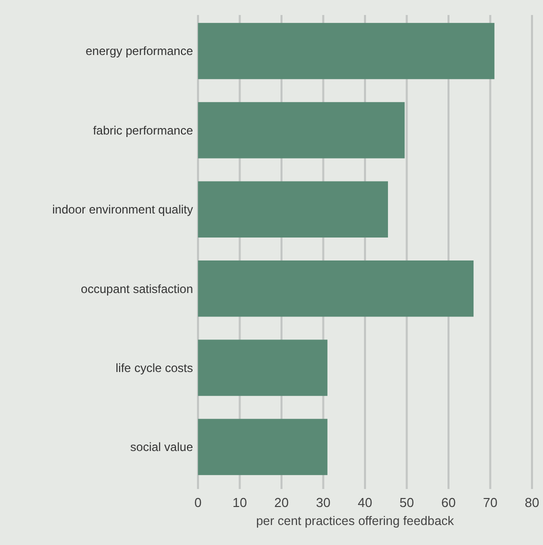 This screenshot has width=543, height=545. What do you see at coordinates (136, 289) in the screenshot?
I see `y-tick-label: occupant satisfaction` at bounding box center [136, 289].